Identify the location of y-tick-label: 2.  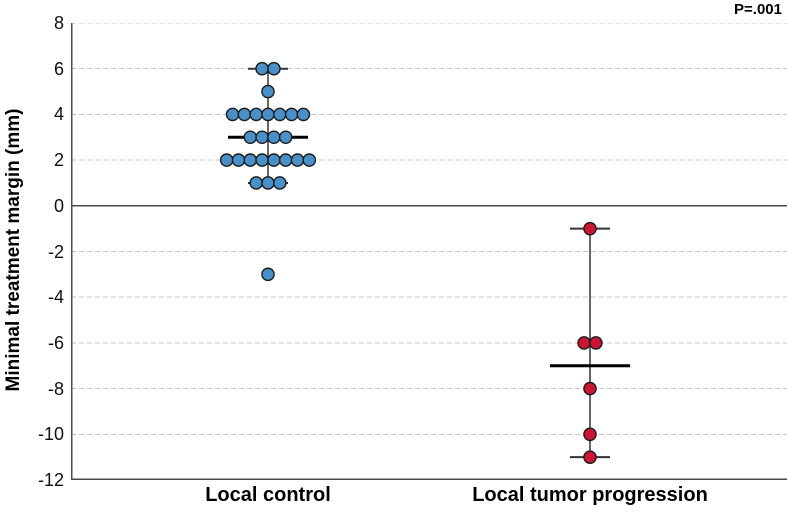
(58, 160).